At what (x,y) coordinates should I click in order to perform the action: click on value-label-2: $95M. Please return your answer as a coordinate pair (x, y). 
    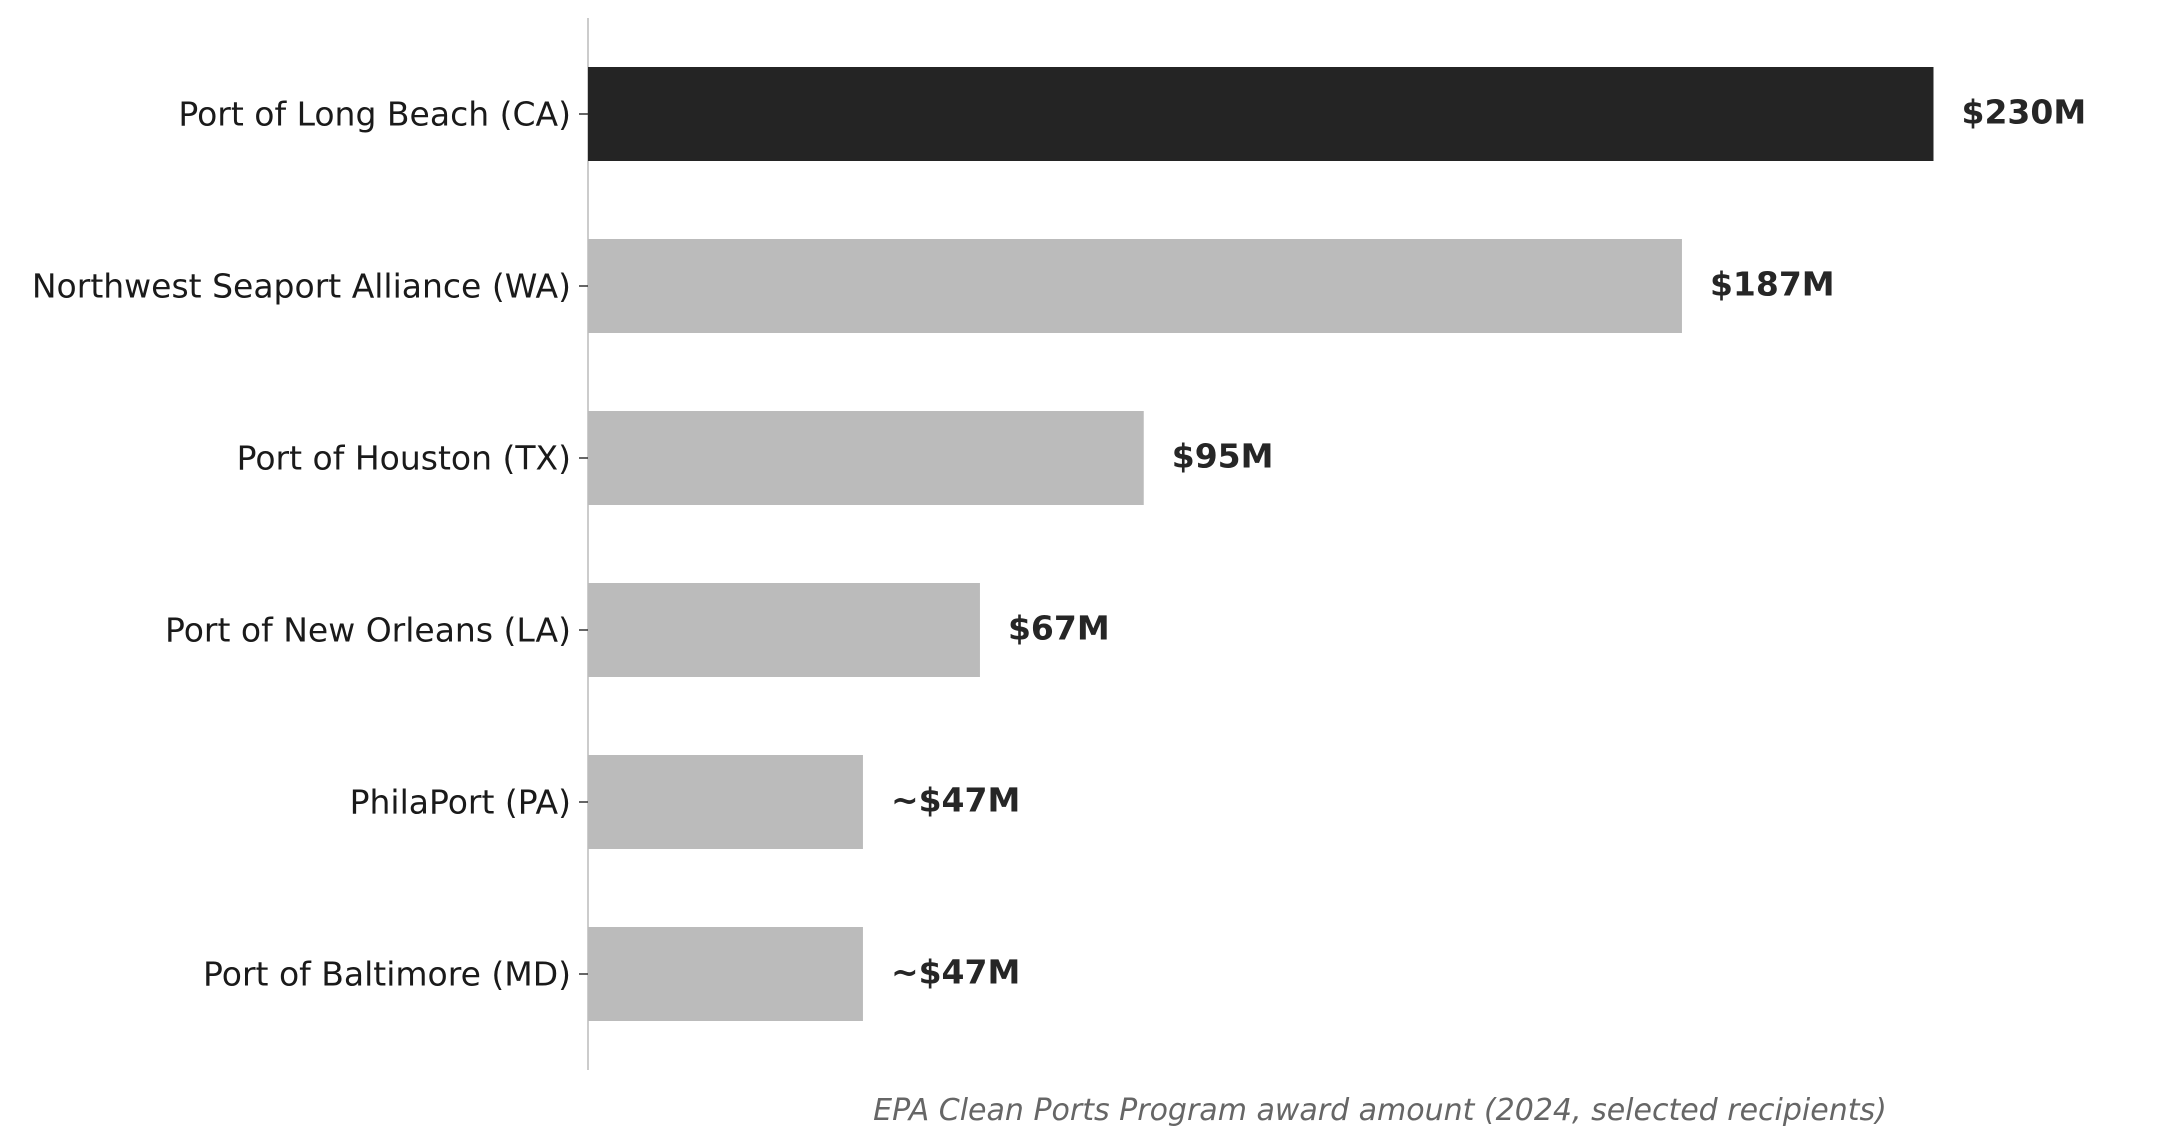
    Looking at the image, I should click on (1223, 456).